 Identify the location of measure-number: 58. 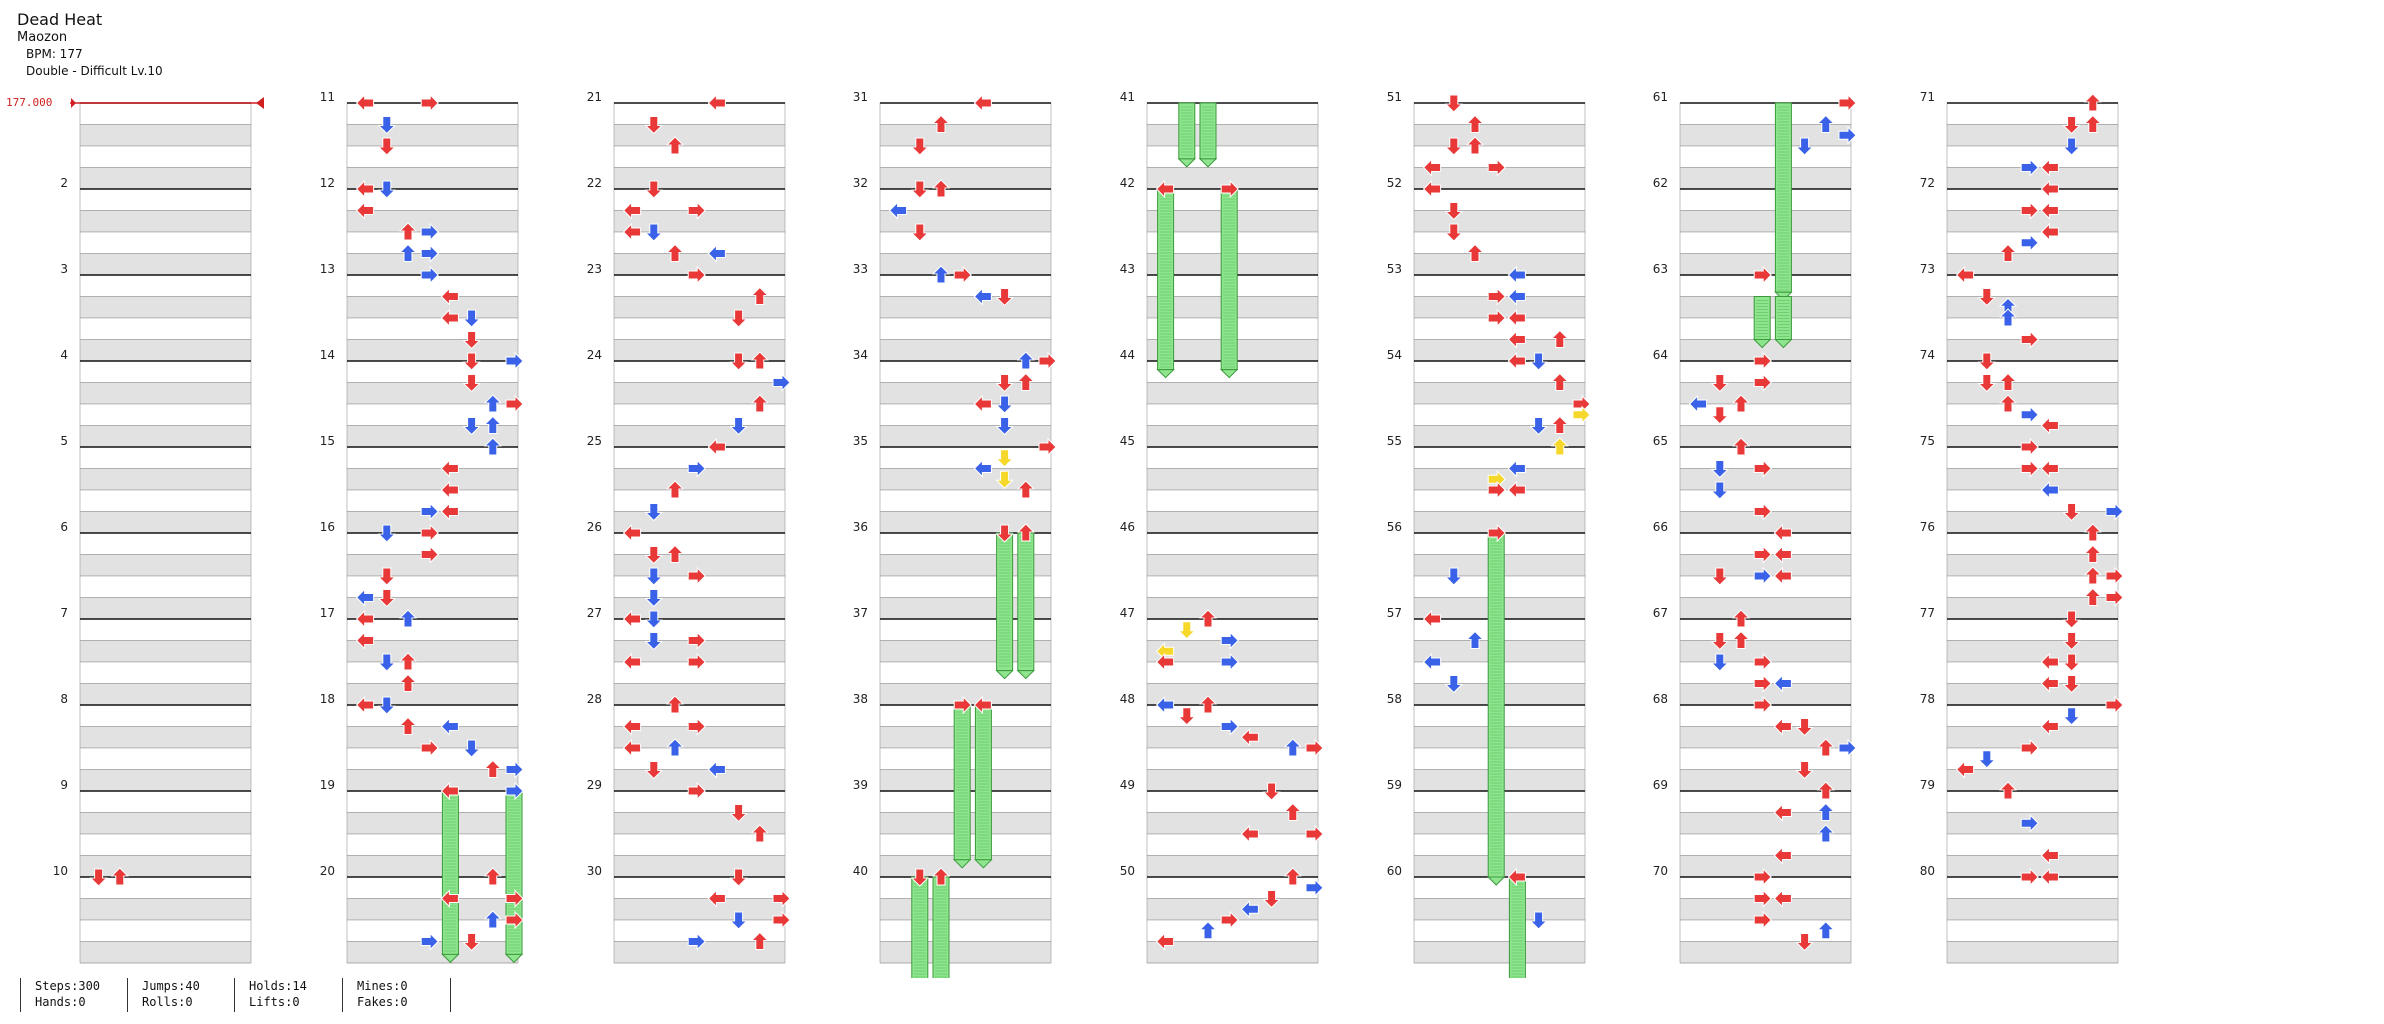
(1394, 699).